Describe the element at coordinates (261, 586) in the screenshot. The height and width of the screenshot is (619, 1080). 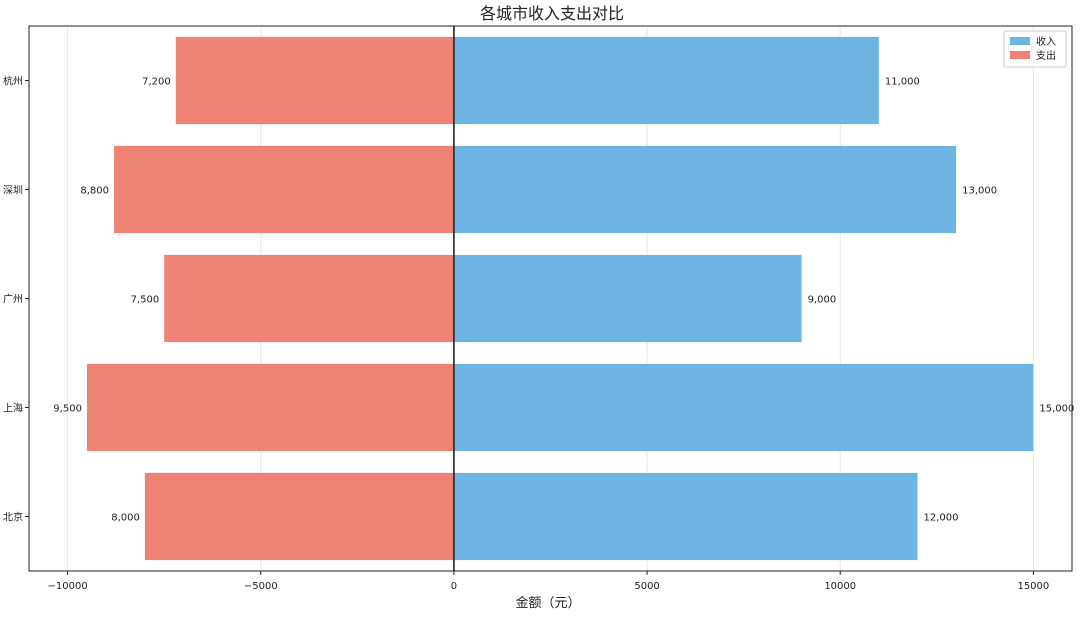
I see `x-tick-label: −5000` at that location.